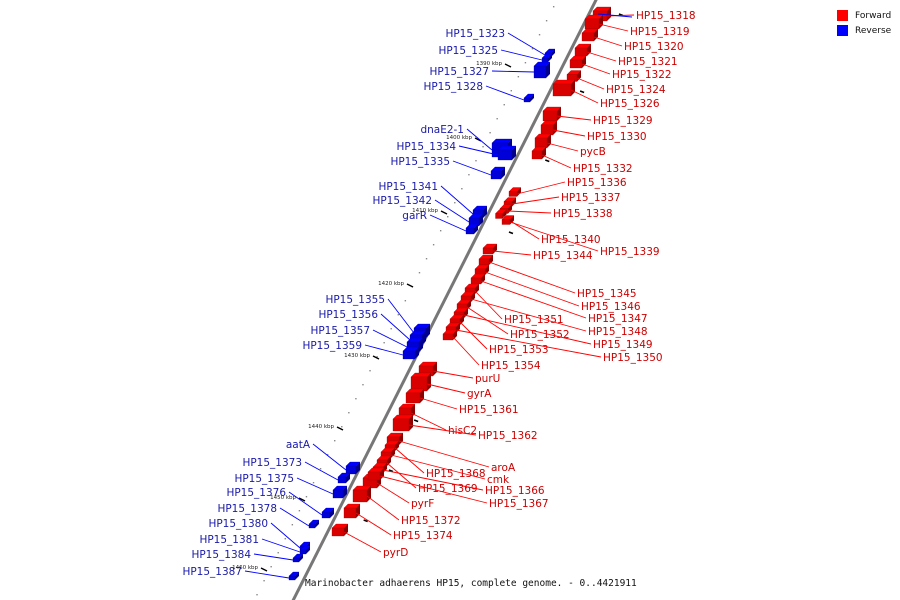 Image resolution: width=900 pixels, height=600 pixels. I want to click on forward-gene-hp15-1319-front, so click(592, 24).